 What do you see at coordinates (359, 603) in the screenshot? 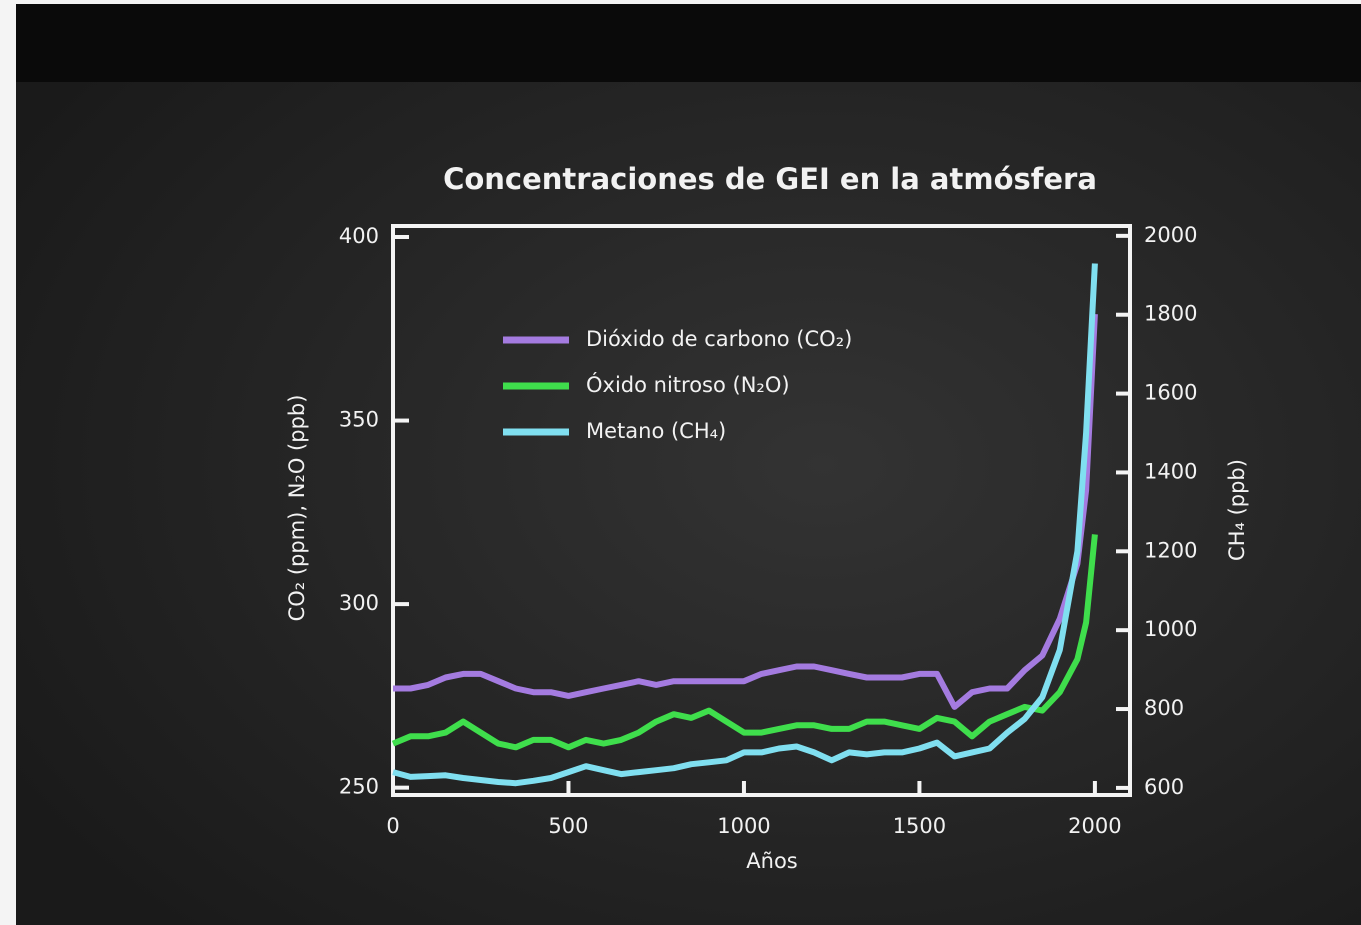
I see `y-tick-label: 300` at bounding box center [359, 603].